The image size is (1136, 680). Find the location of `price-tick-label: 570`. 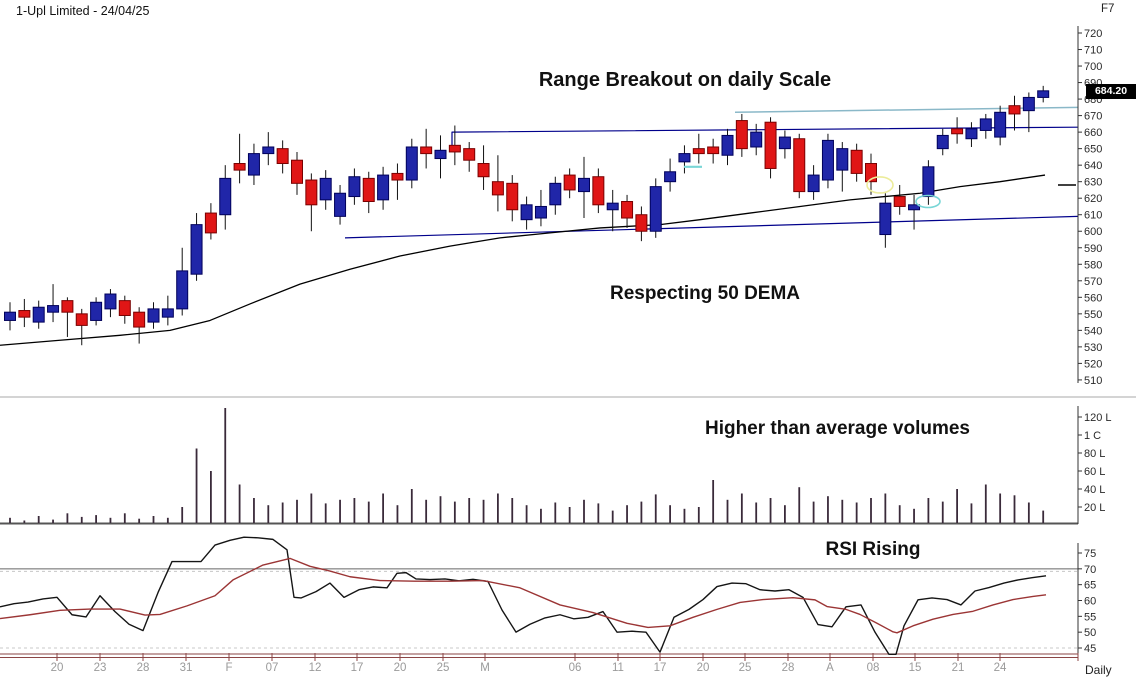

price-tick-label: 570 is located at coordinates (1093, 282).